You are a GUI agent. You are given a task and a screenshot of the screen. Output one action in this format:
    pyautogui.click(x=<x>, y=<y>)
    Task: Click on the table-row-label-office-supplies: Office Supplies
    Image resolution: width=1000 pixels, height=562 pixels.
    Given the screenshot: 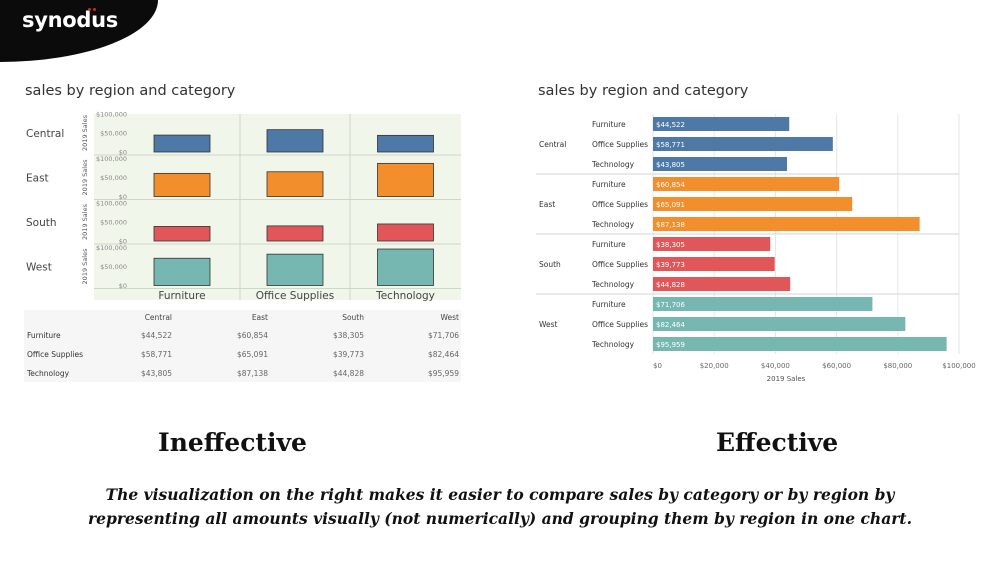 What is the action you would take?
    pyautogui.click(x=55, y=354)
    